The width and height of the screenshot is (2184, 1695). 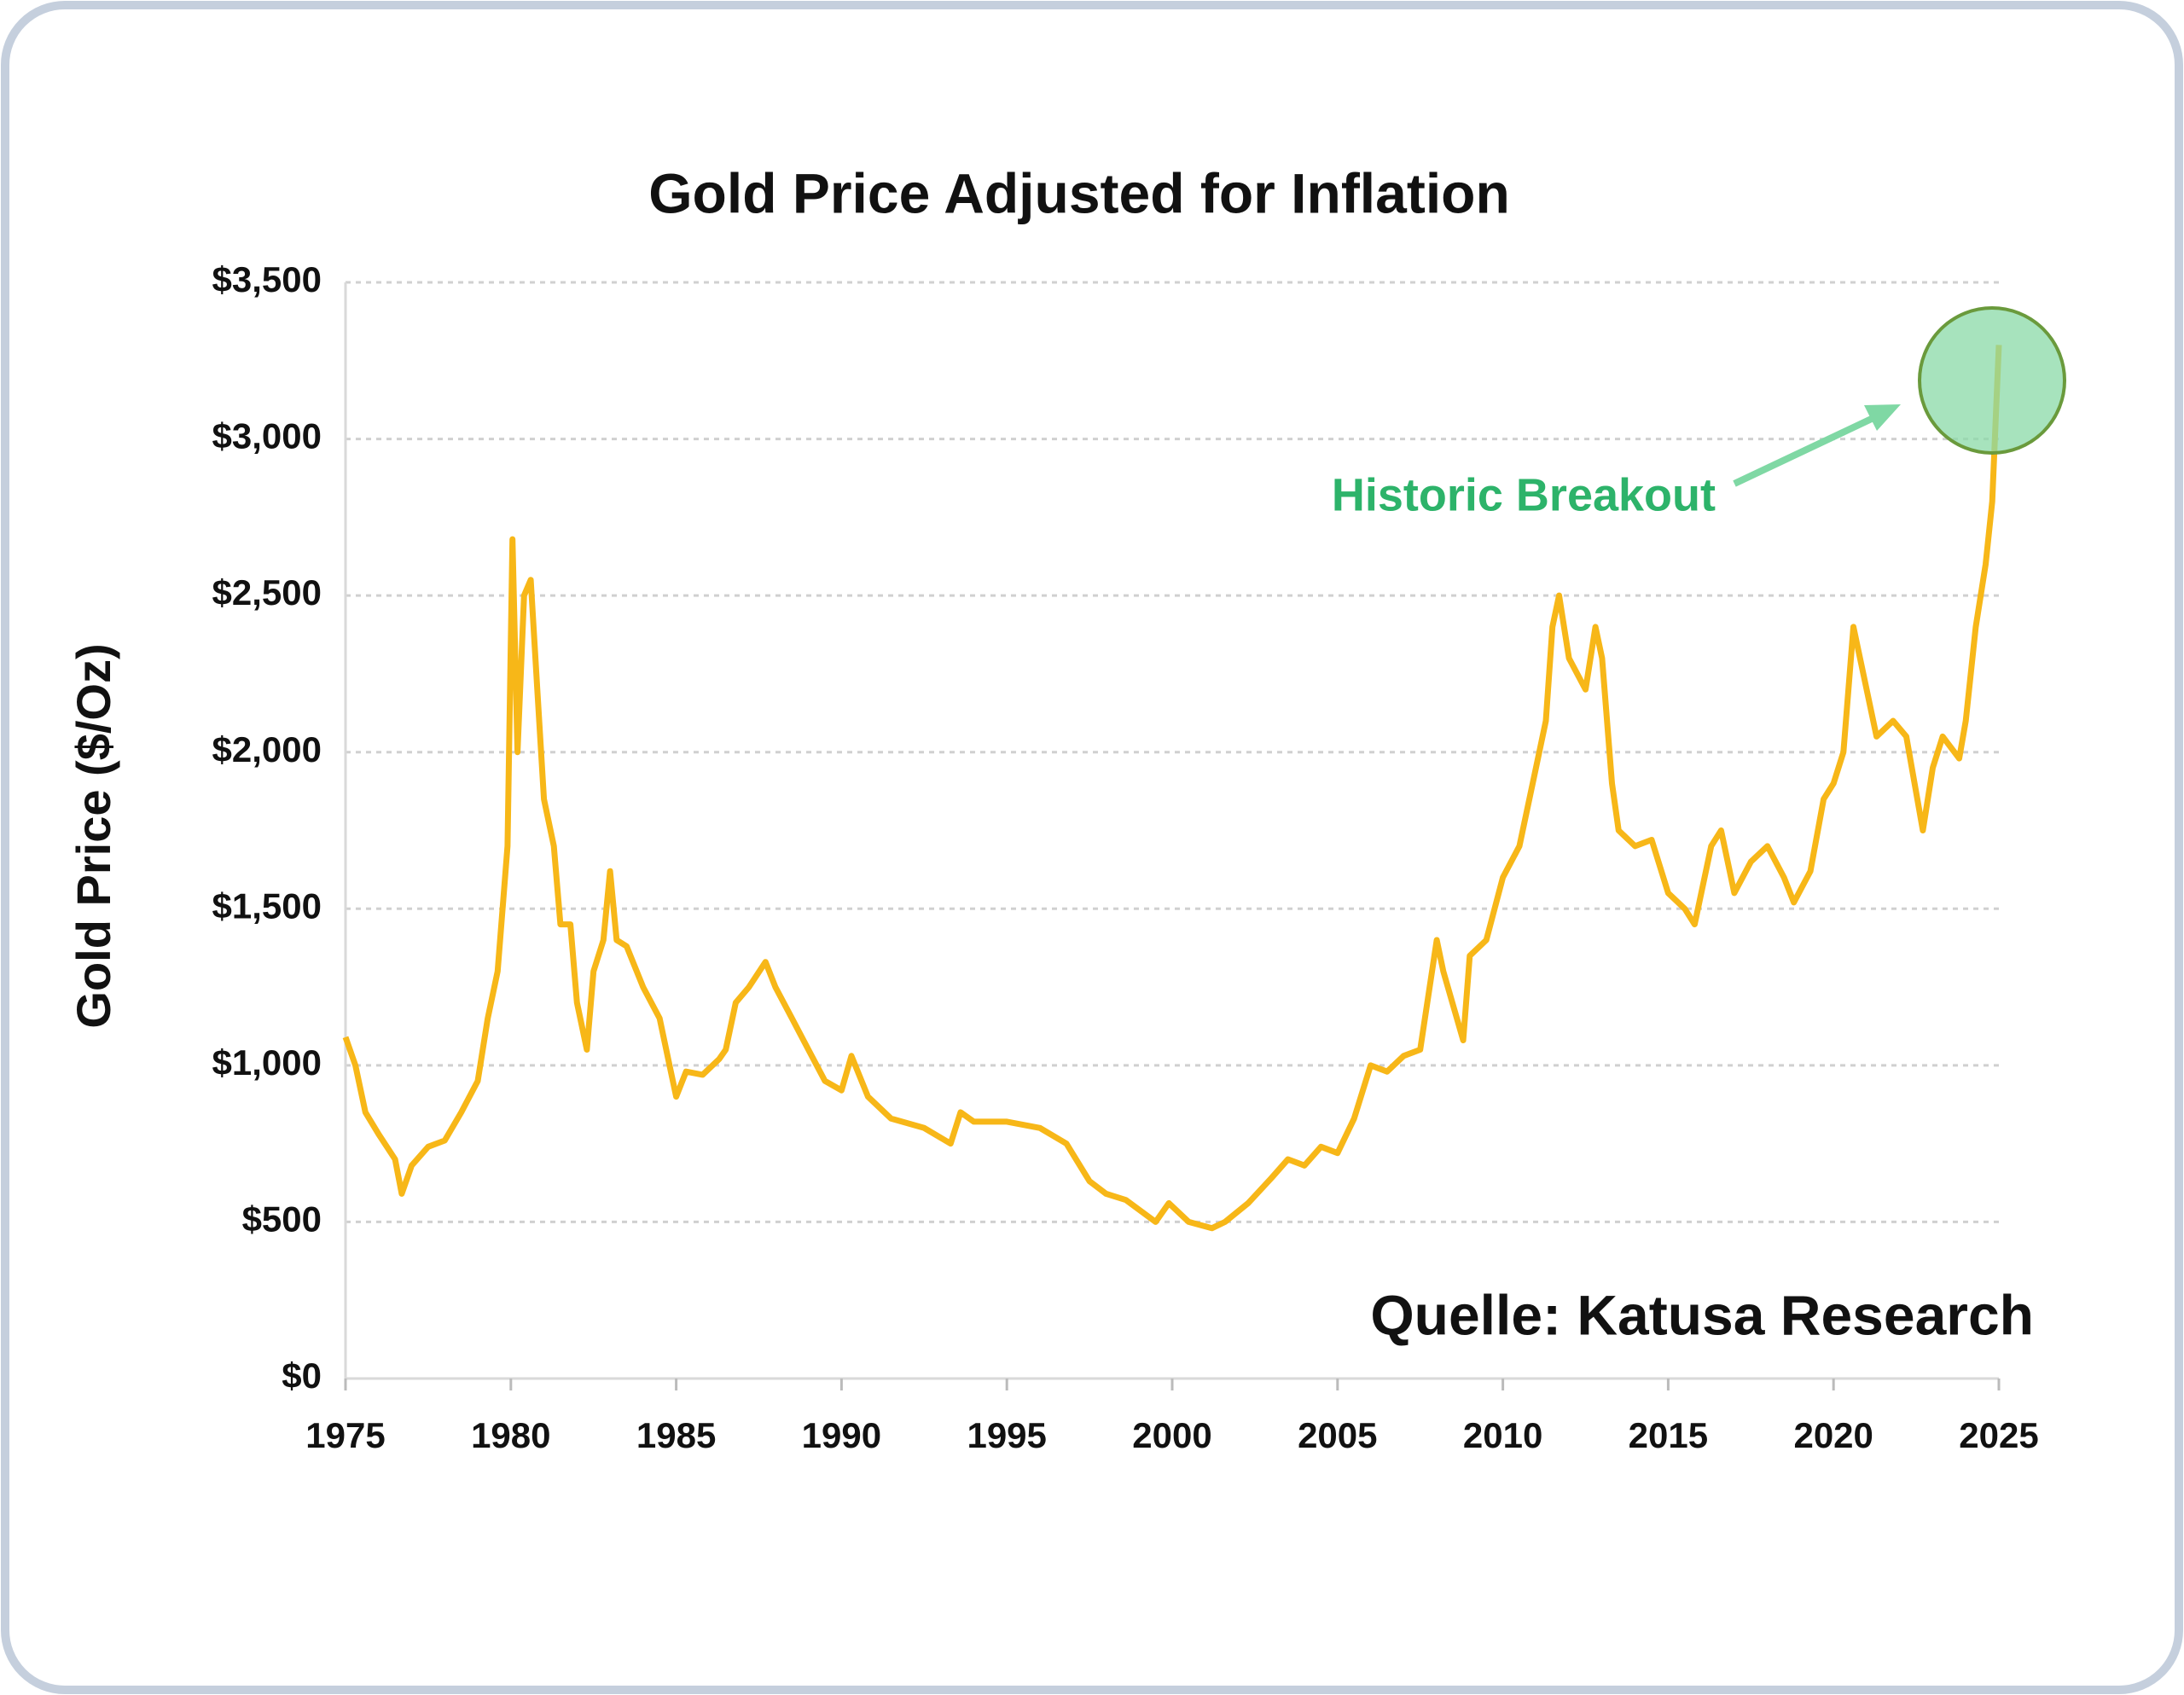 I want to click on x-tick-label: 1995, so click(x=1006, y=1435).